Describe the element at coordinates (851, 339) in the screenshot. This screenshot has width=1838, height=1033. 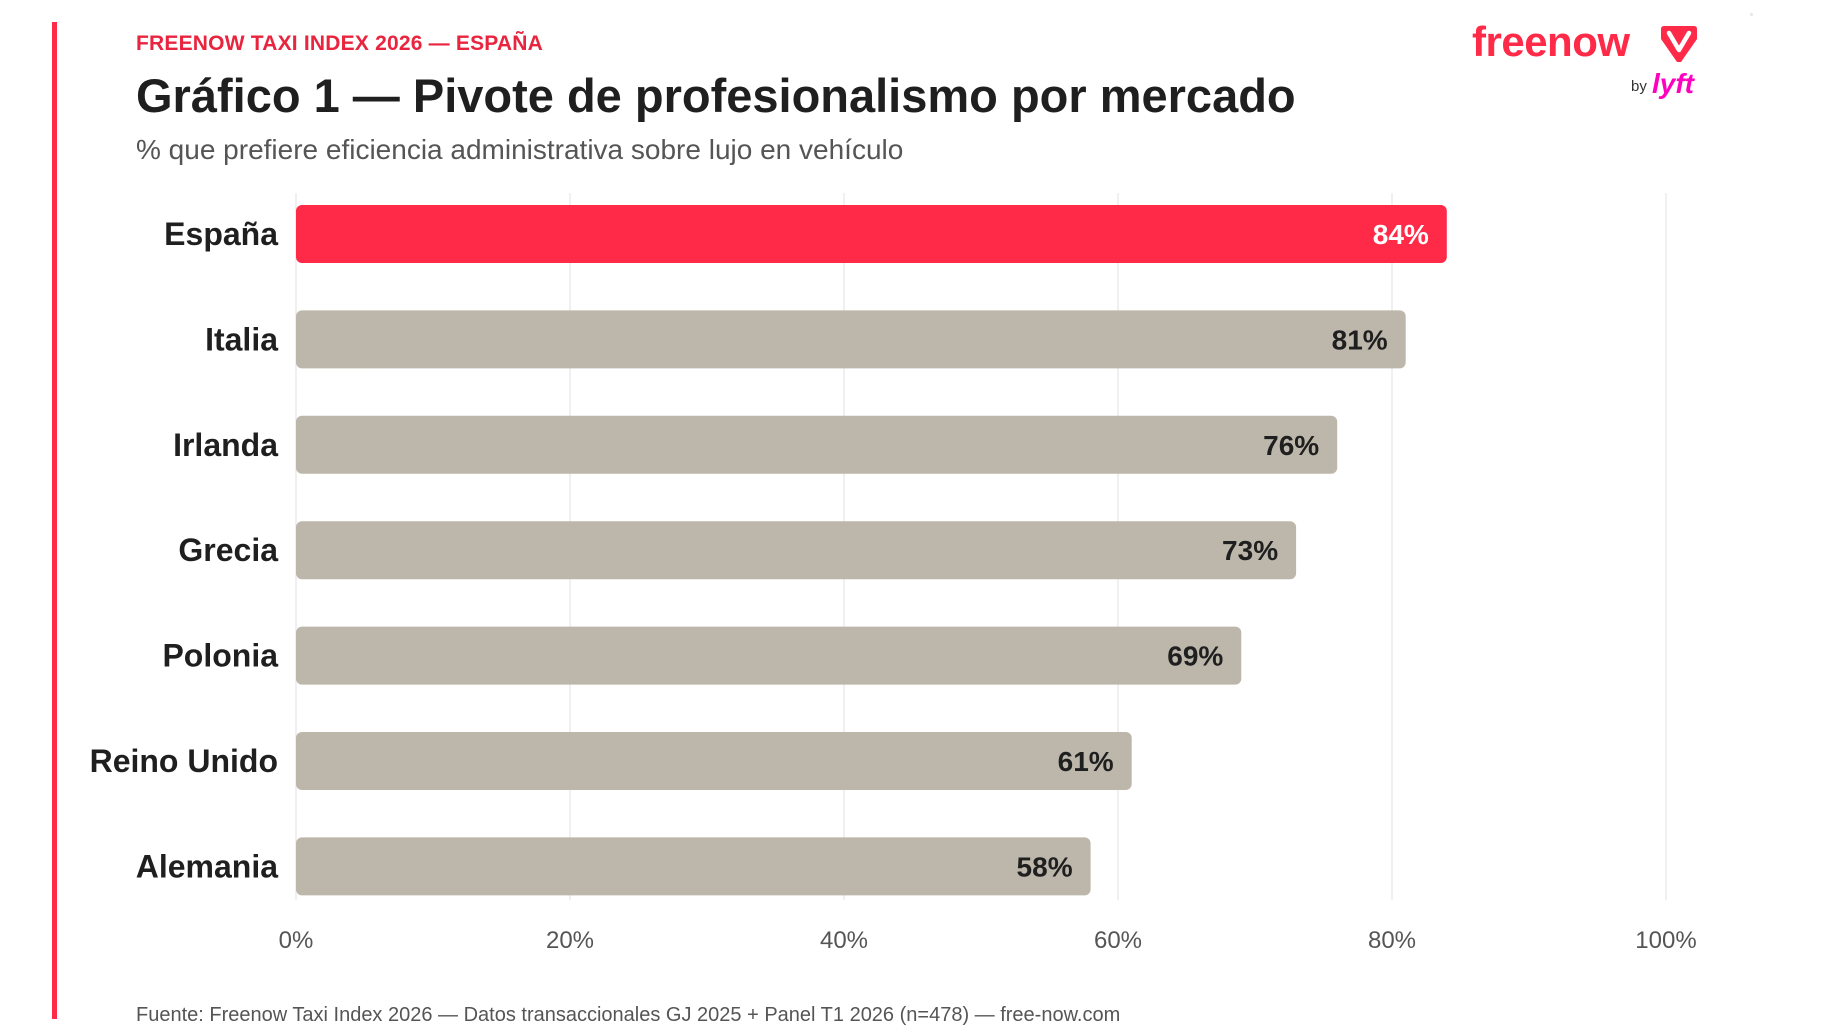
I see `bar-italia` at that location.